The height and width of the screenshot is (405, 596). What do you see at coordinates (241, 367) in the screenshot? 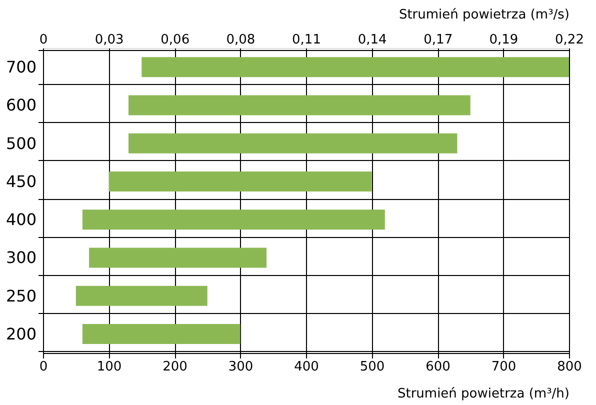
I see `x-tick-label: 300` at bounding box center [241, 367].